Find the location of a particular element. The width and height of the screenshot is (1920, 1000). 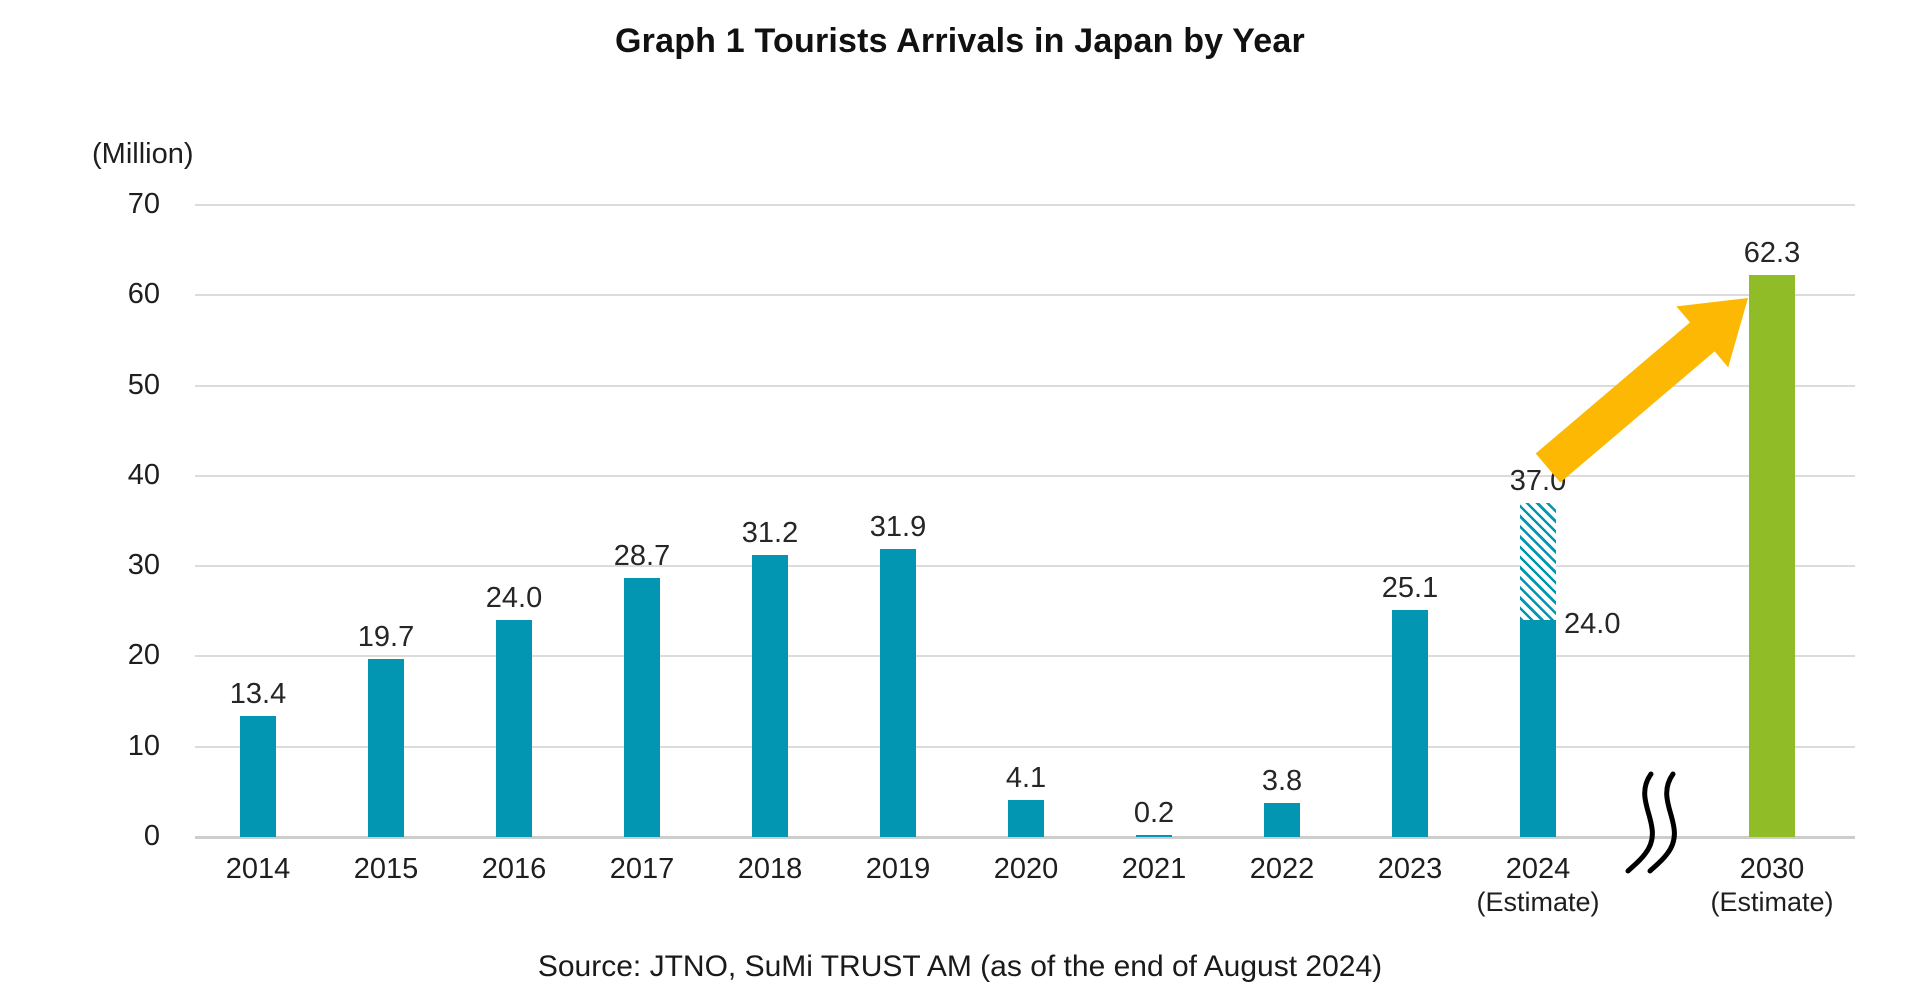

x-tick-year-2022: 2022 is located at coordinates (1282, 869).